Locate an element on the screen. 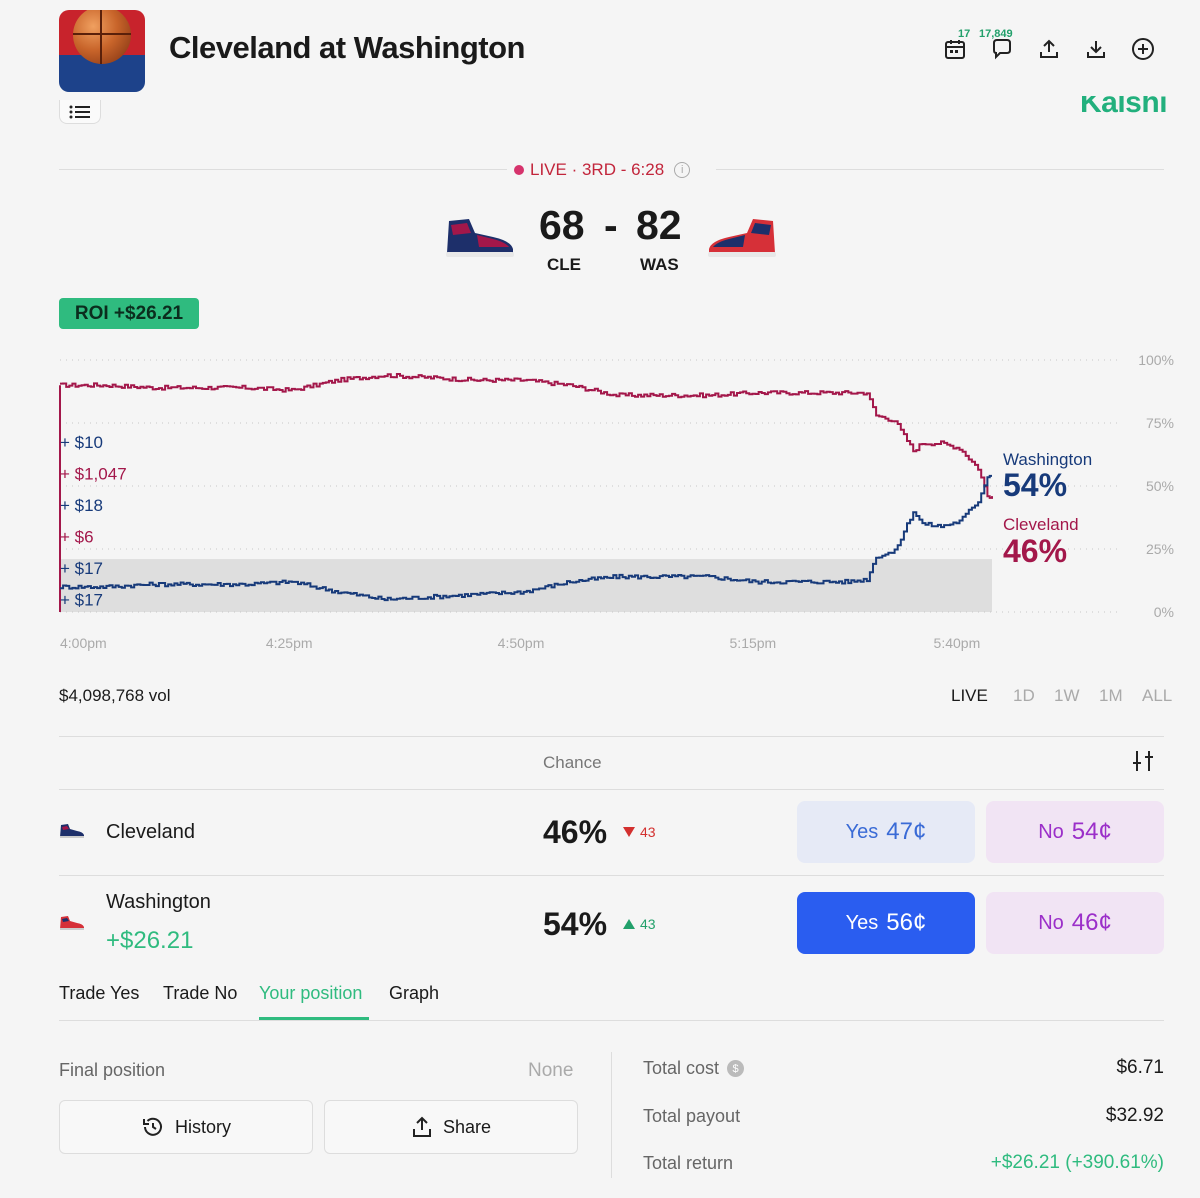 The image size is (1200, 1198). final-position-label: Final position is located at coordinates (112, 1070).